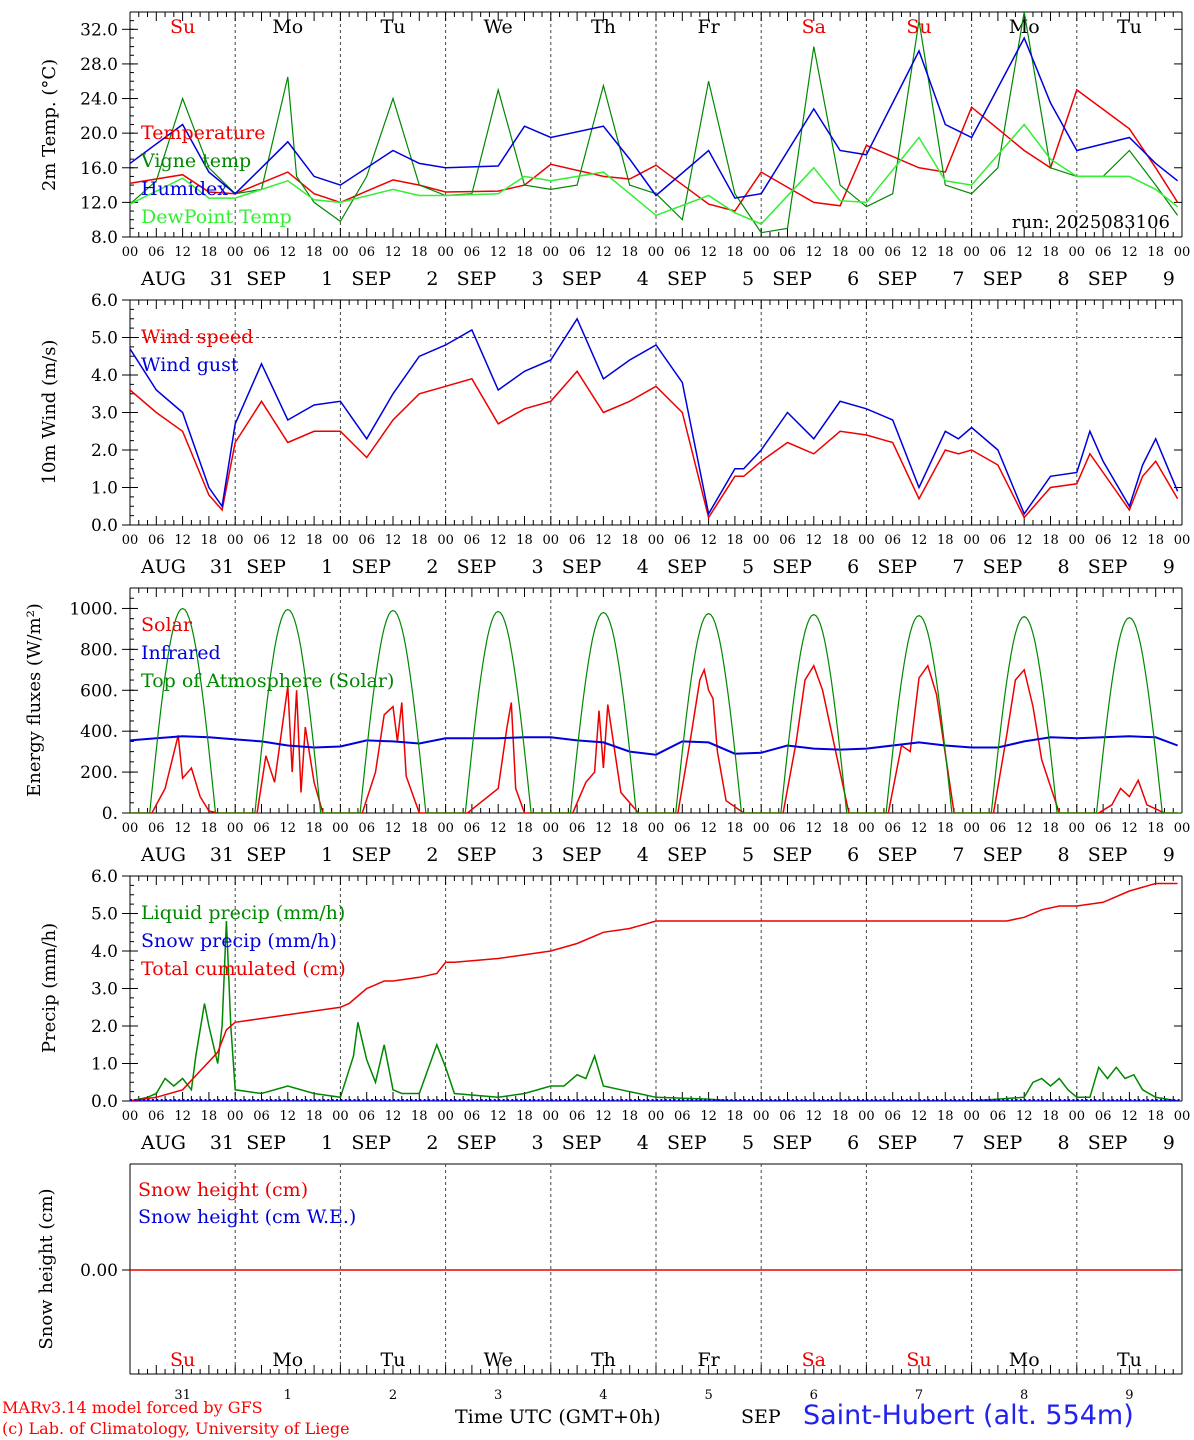 This screenshot has height=1440, width=1194. What do you see at coordinates (538, 1143) in the screenshot?
I see `date-day-label: 3` at bounding box center [538, 1143].